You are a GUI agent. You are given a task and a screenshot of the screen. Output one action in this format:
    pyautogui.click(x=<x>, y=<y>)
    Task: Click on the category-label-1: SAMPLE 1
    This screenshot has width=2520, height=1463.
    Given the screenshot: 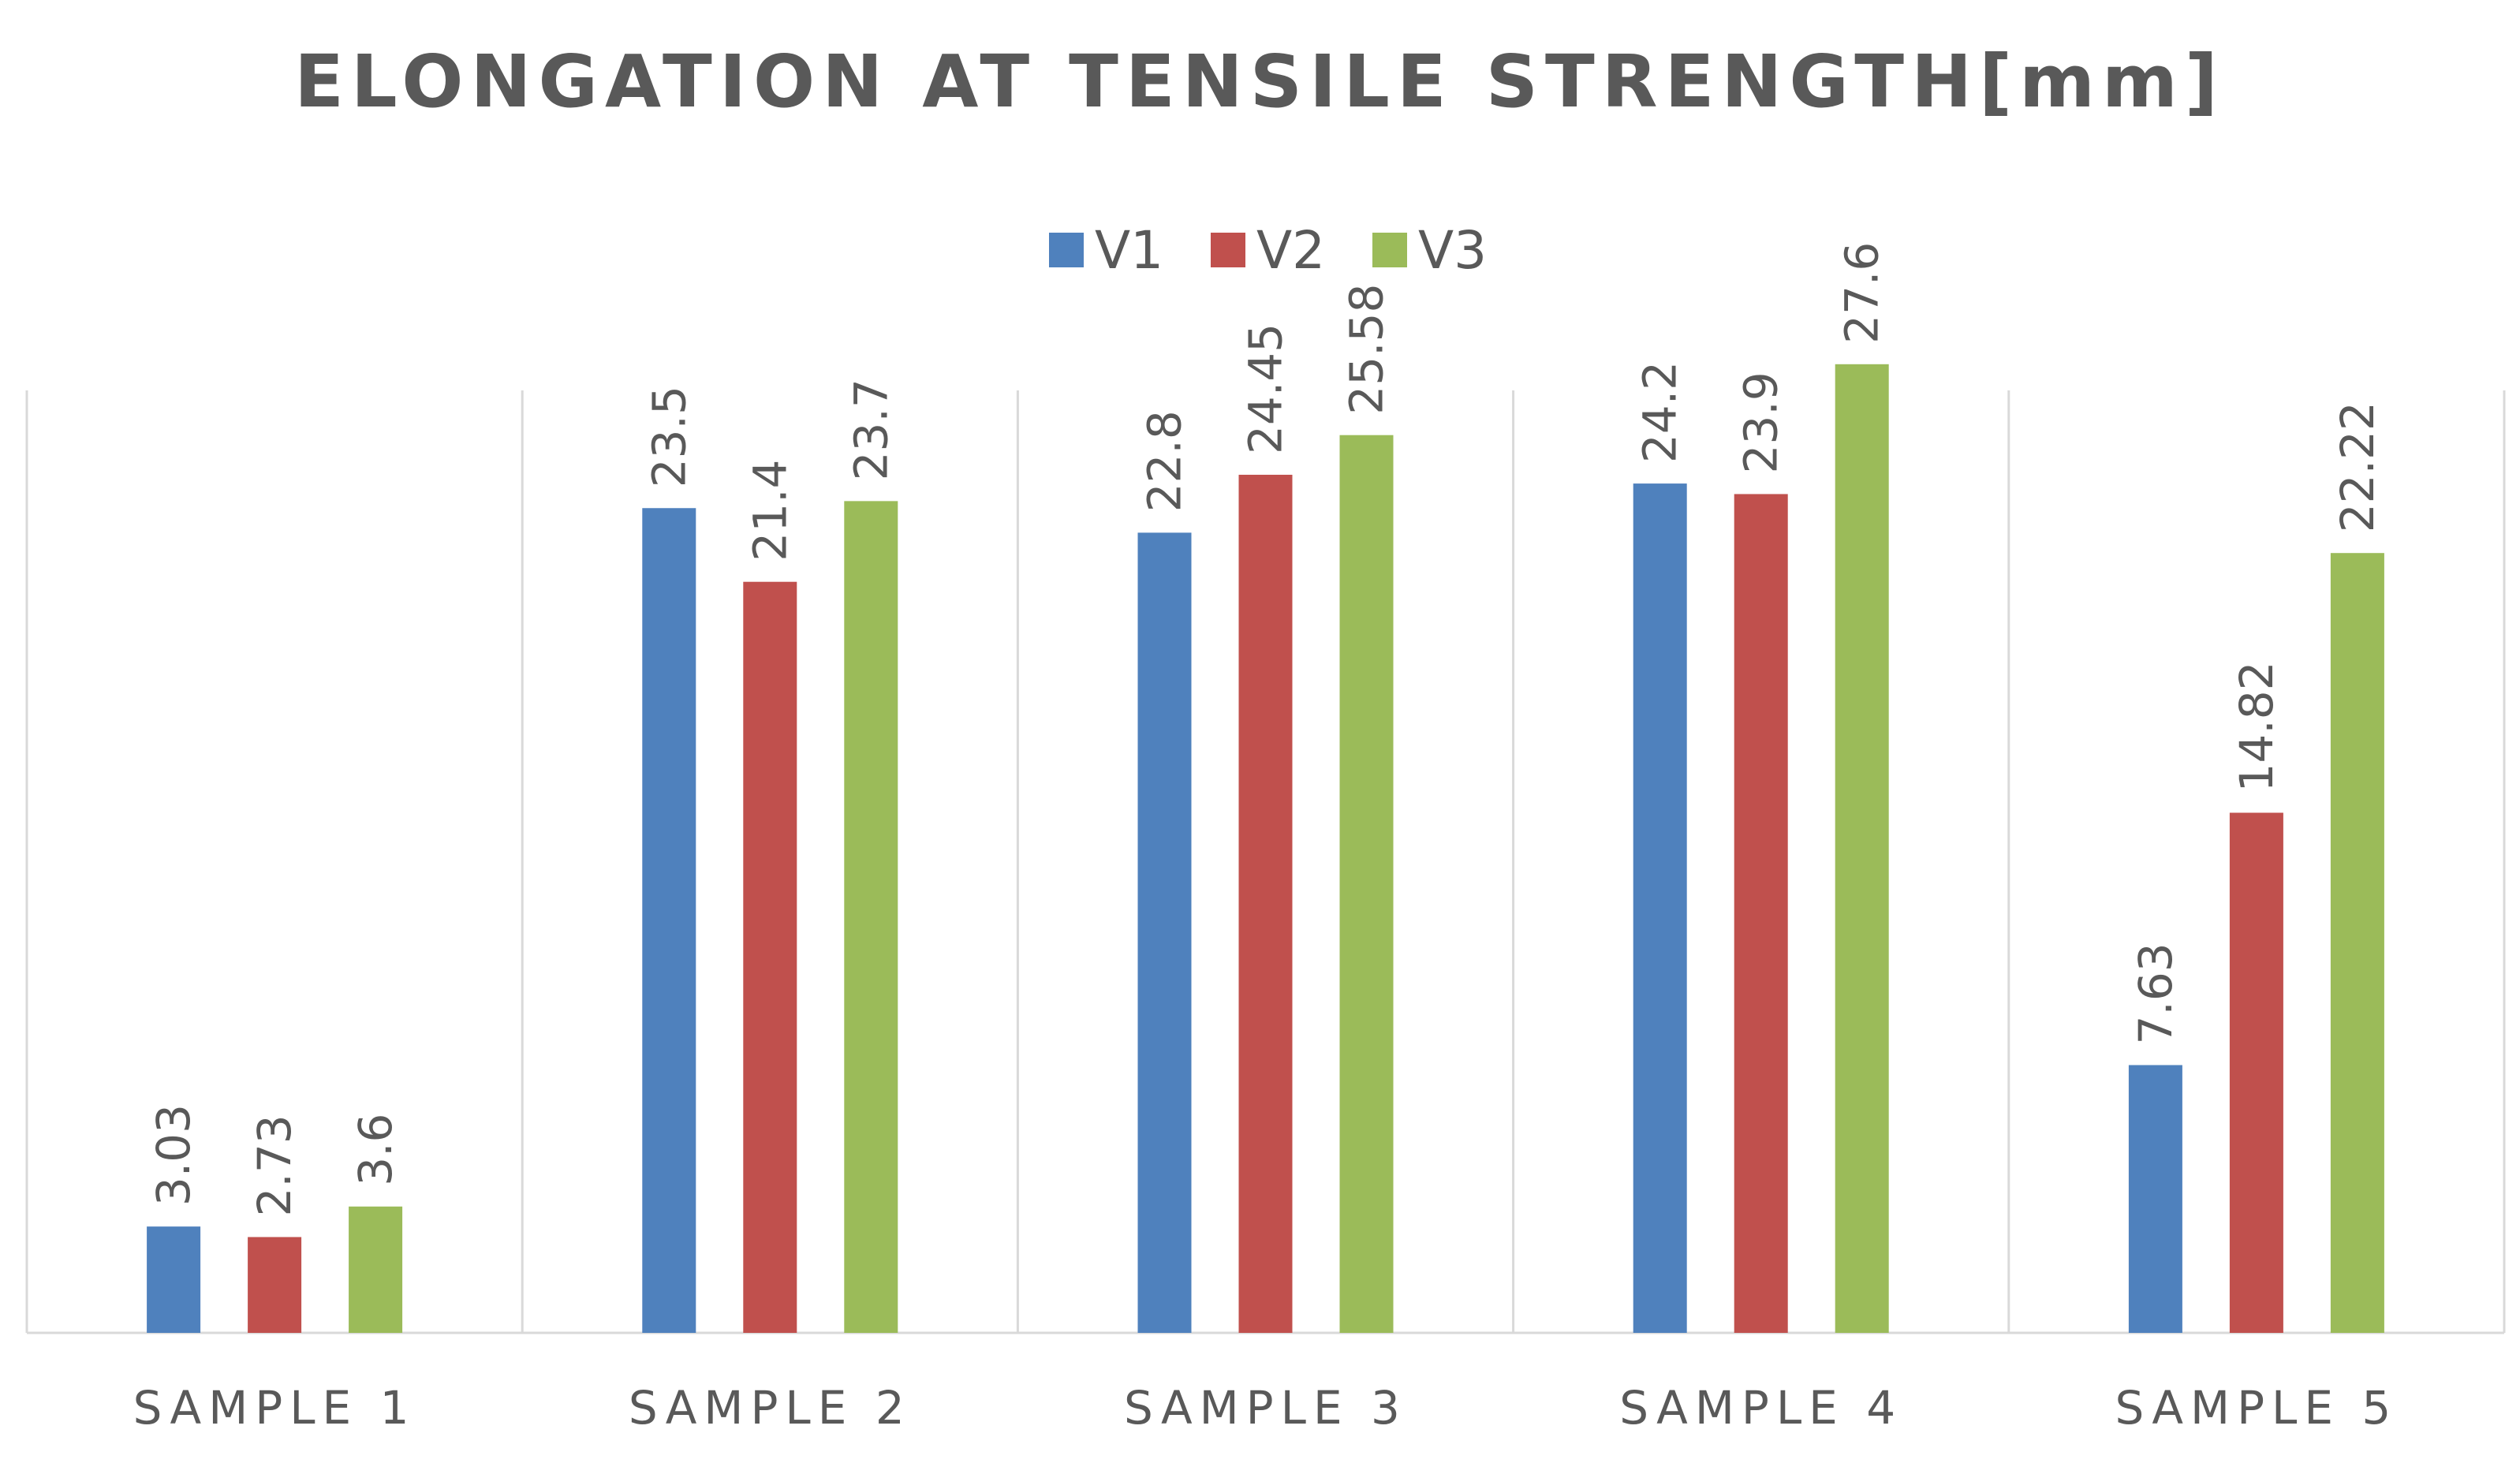 What is the action you would take?
    pyautogui.click(x=274, y=1408)
    